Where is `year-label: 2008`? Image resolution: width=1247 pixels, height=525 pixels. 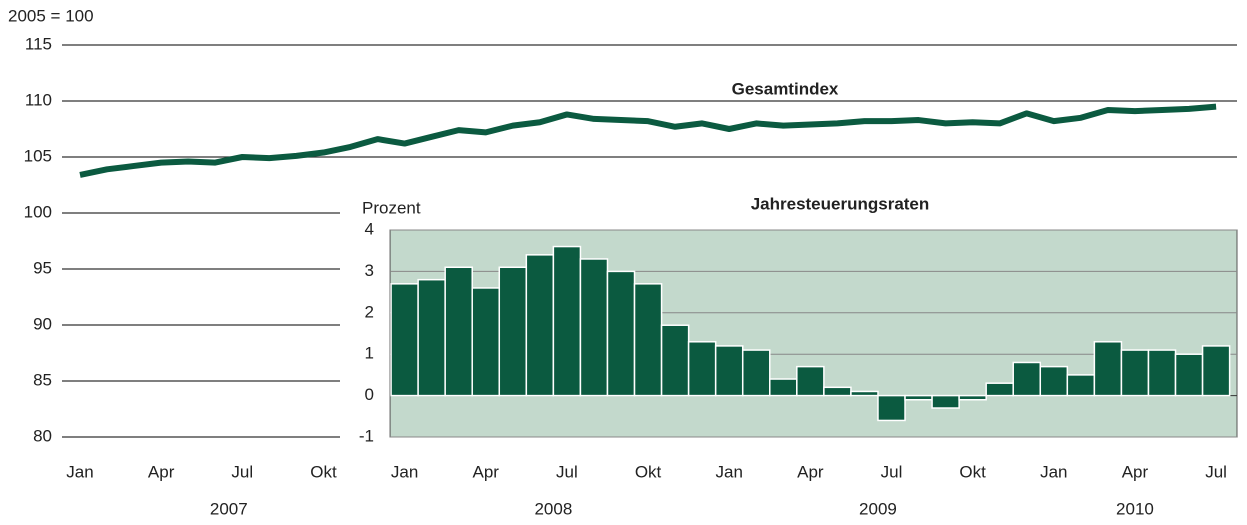 year-label: 2008 is located at coordinates (553, 508).